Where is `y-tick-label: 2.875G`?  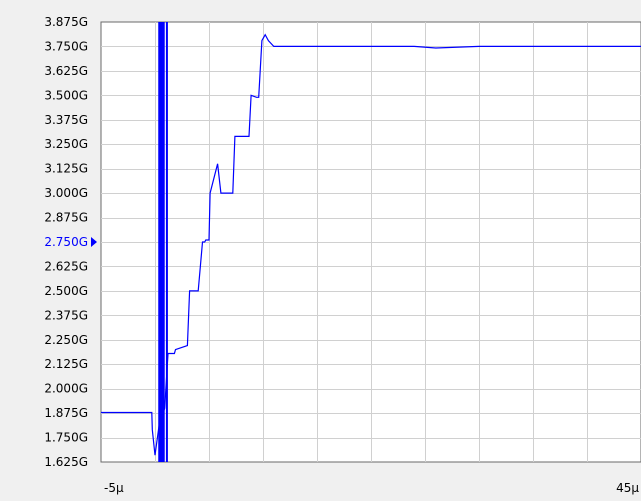
y-tick-label: 2.875G is located at coordinates (66, 218).